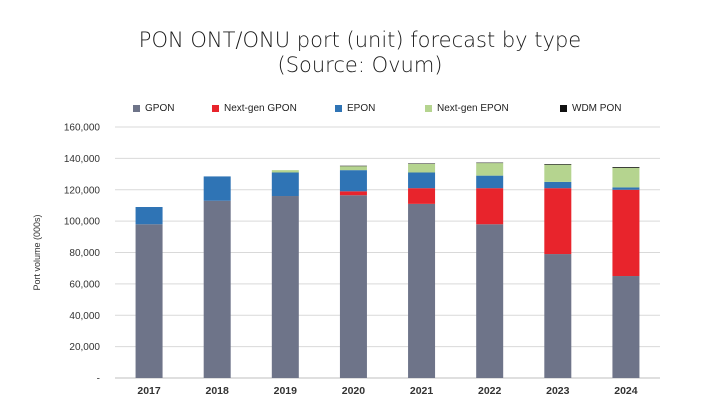 This screenshot has height=405, width=720. I want to click on legend-item-epon: EPON, so click(355, 108).